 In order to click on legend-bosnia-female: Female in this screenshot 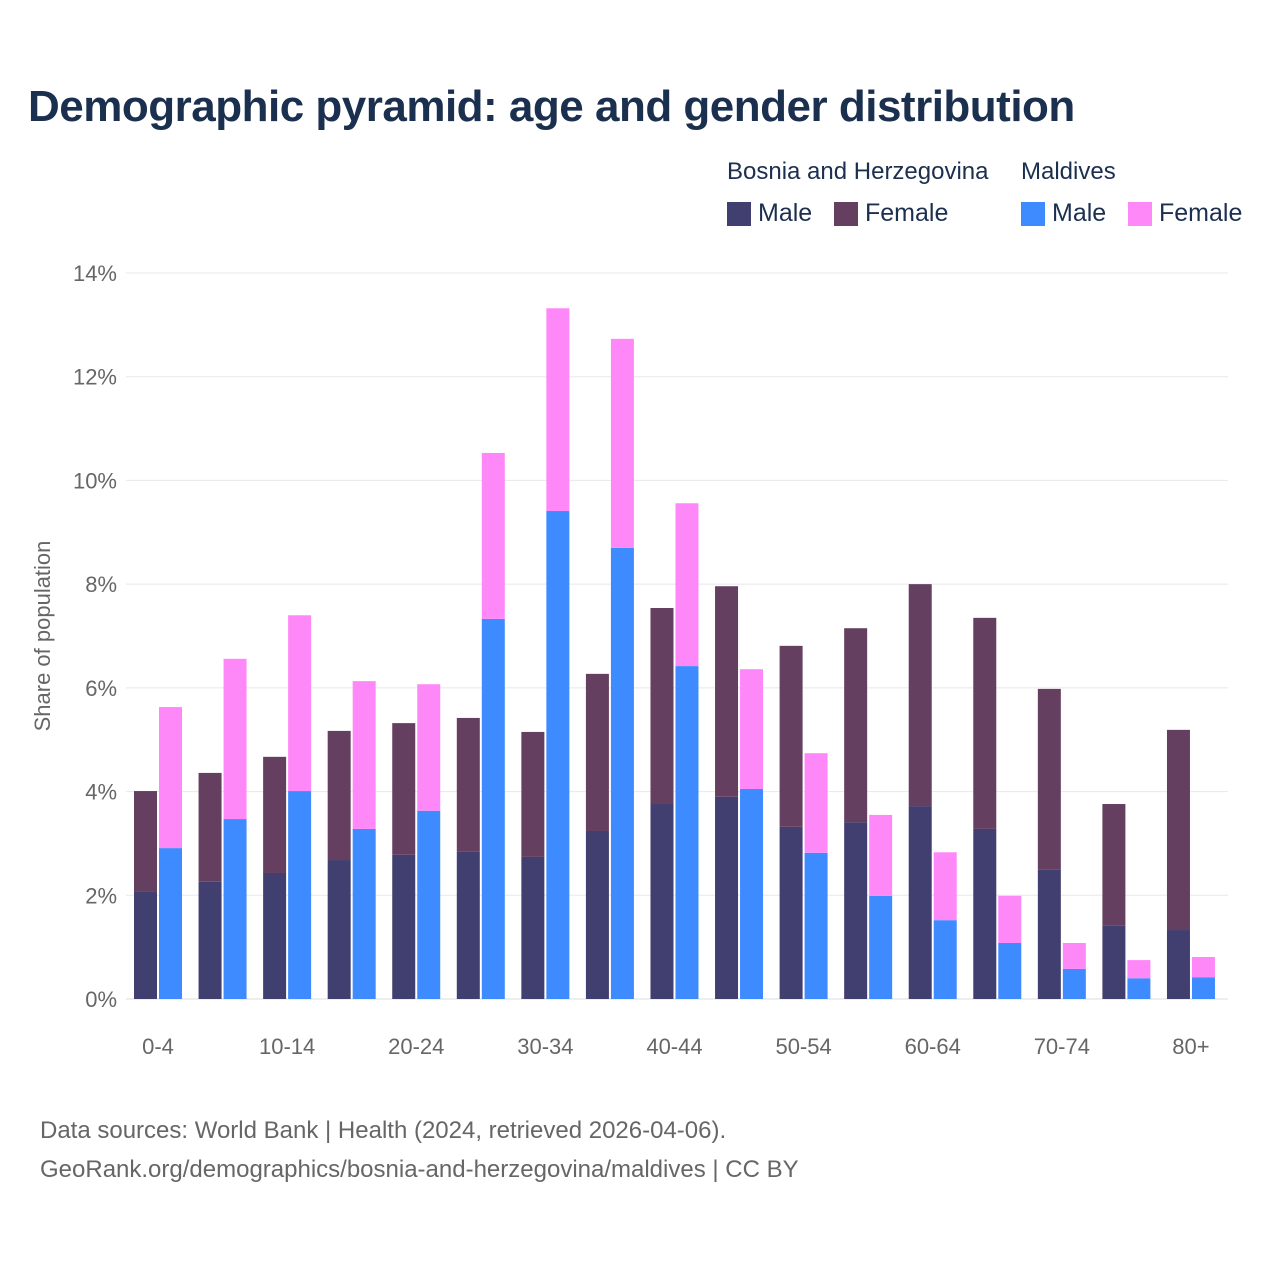, I will do `click(891, 213)`.